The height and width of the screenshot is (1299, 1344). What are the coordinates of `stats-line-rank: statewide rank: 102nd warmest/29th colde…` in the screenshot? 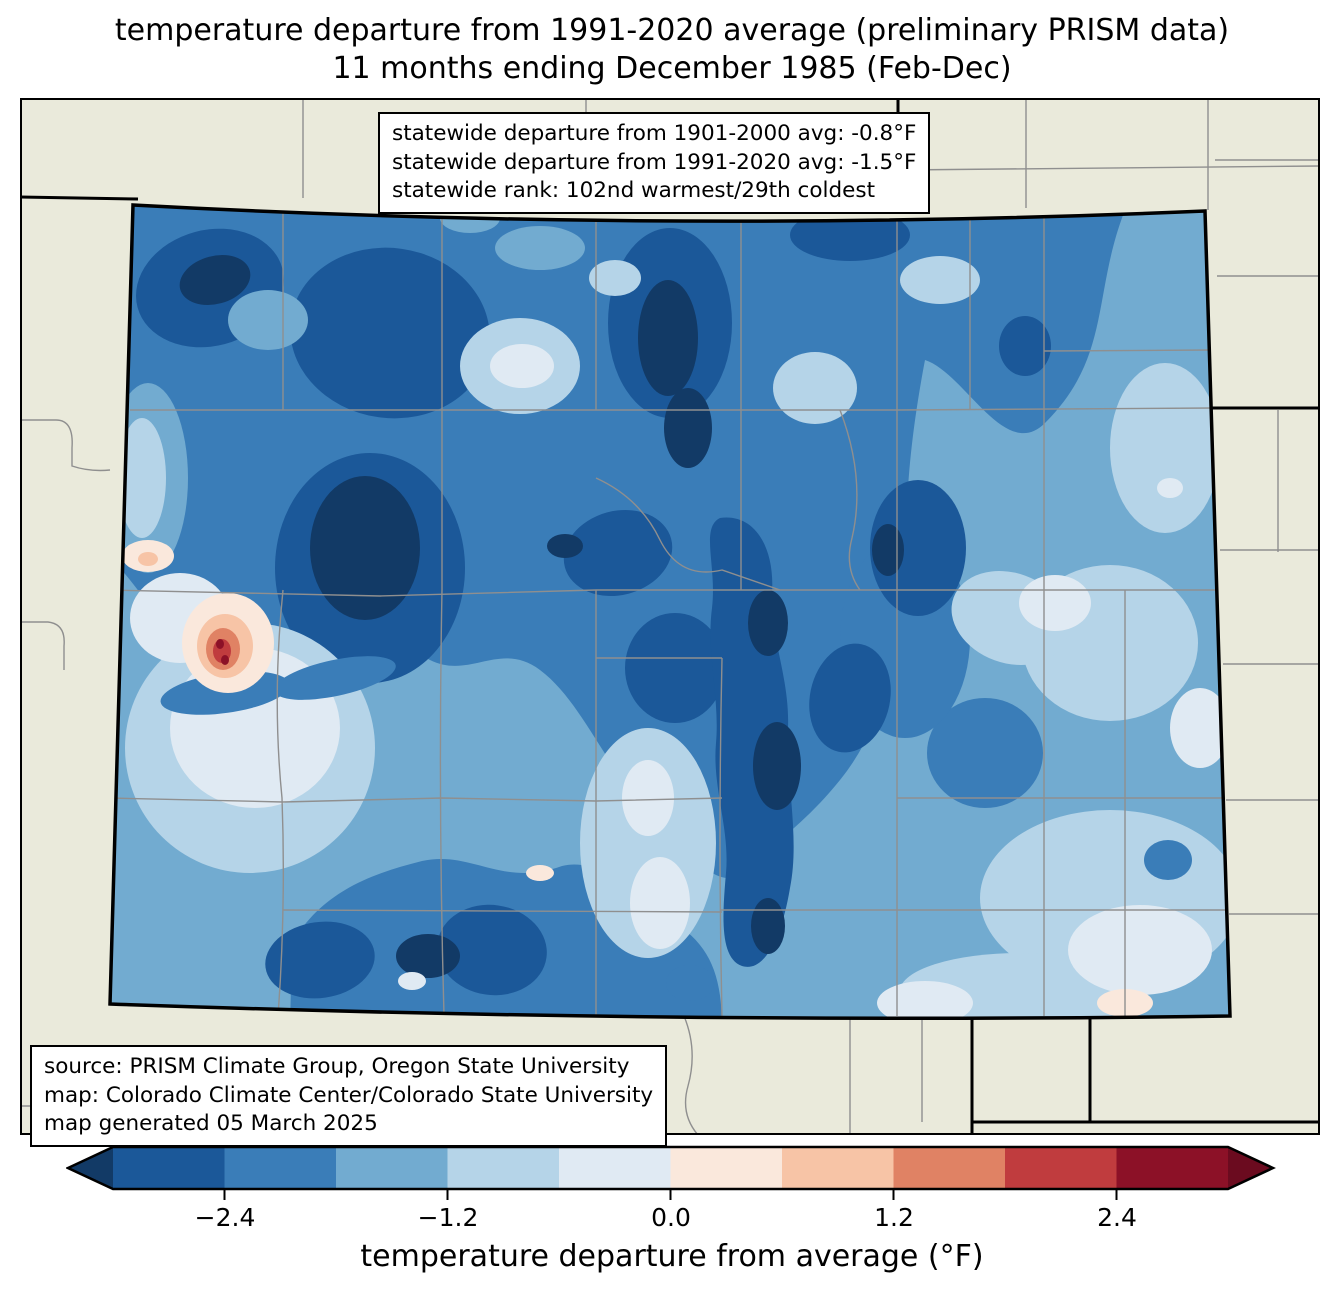 It's located at (634, 191).